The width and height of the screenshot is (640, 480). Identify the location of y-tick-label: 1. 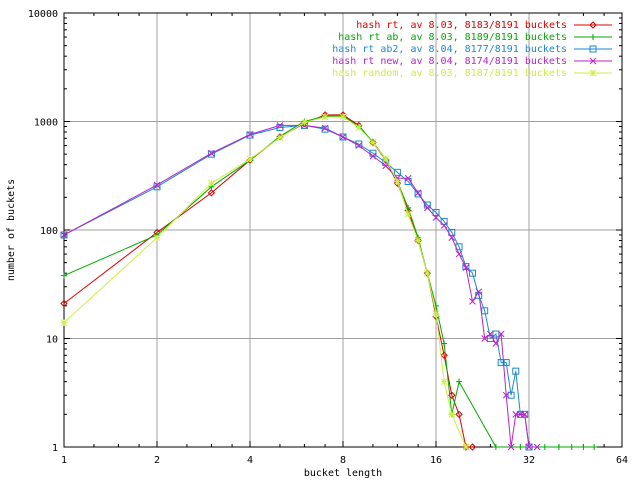
(55, 448).